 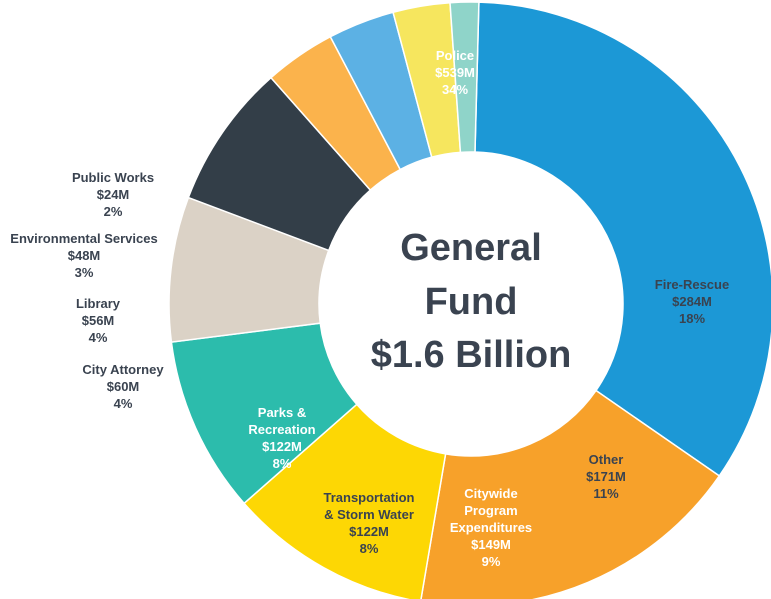 I want to click on slice-label-4-line-1: & Storm Water, so click(x=369, y=514).